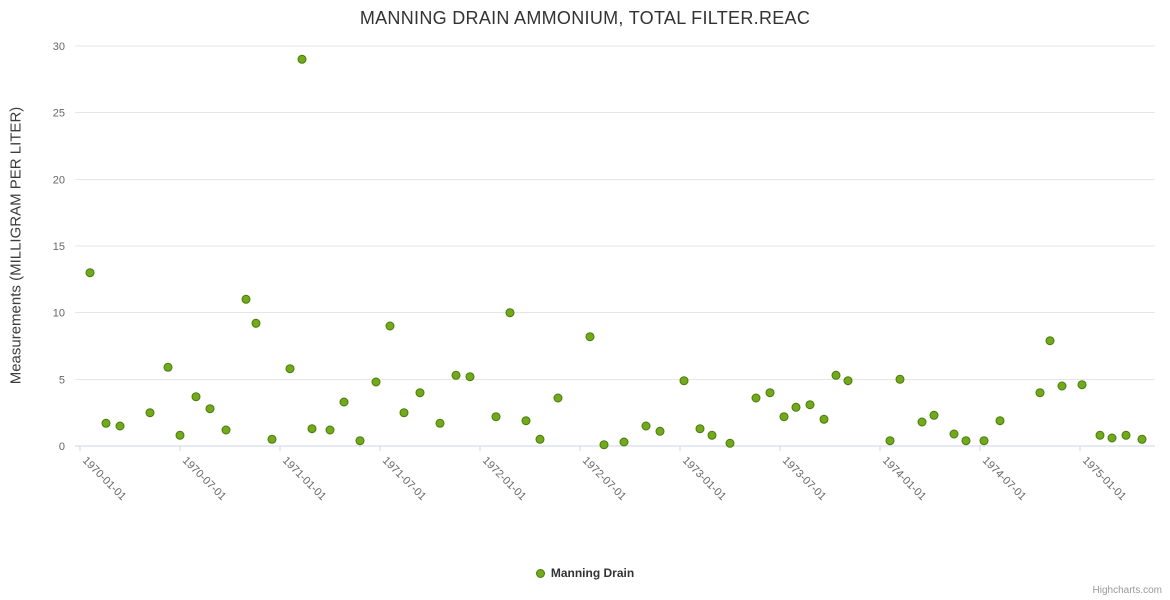  What do you see at coordinates (304, 479) in the screenshot?
I see `x-tick-label: 1971-01-01` at bounding box center [304, 479].